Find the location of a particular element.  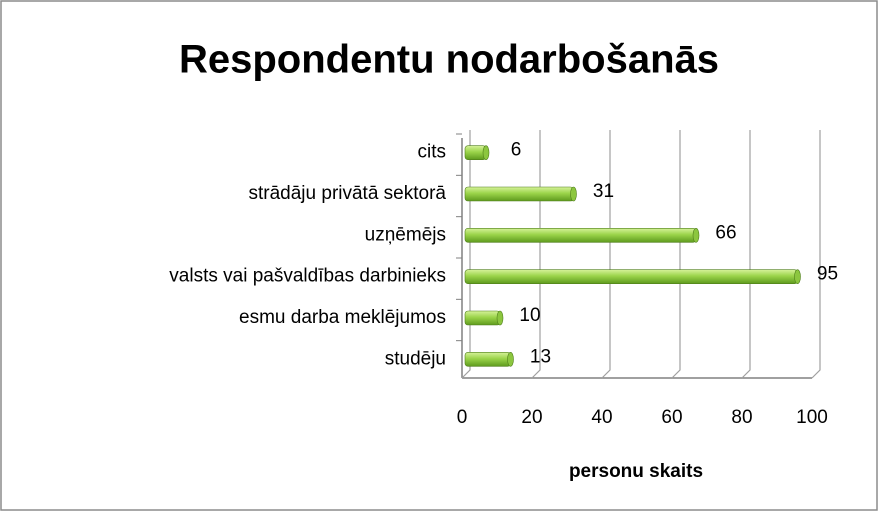

y-tick-label: strādāju privātā sektorā is located at coordinates (348, 193).